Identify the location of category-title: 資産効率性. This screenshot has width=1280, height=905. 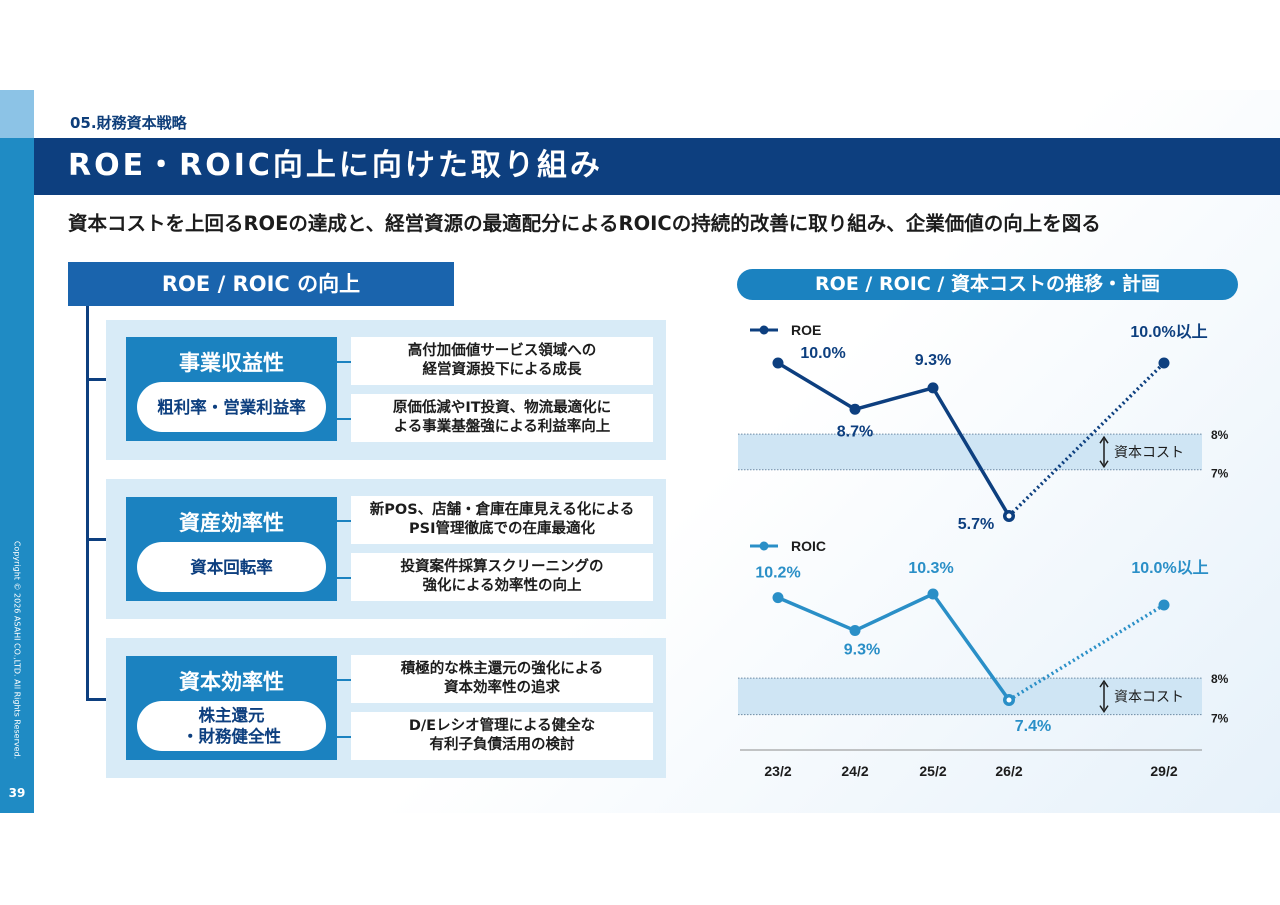
(231, 523).